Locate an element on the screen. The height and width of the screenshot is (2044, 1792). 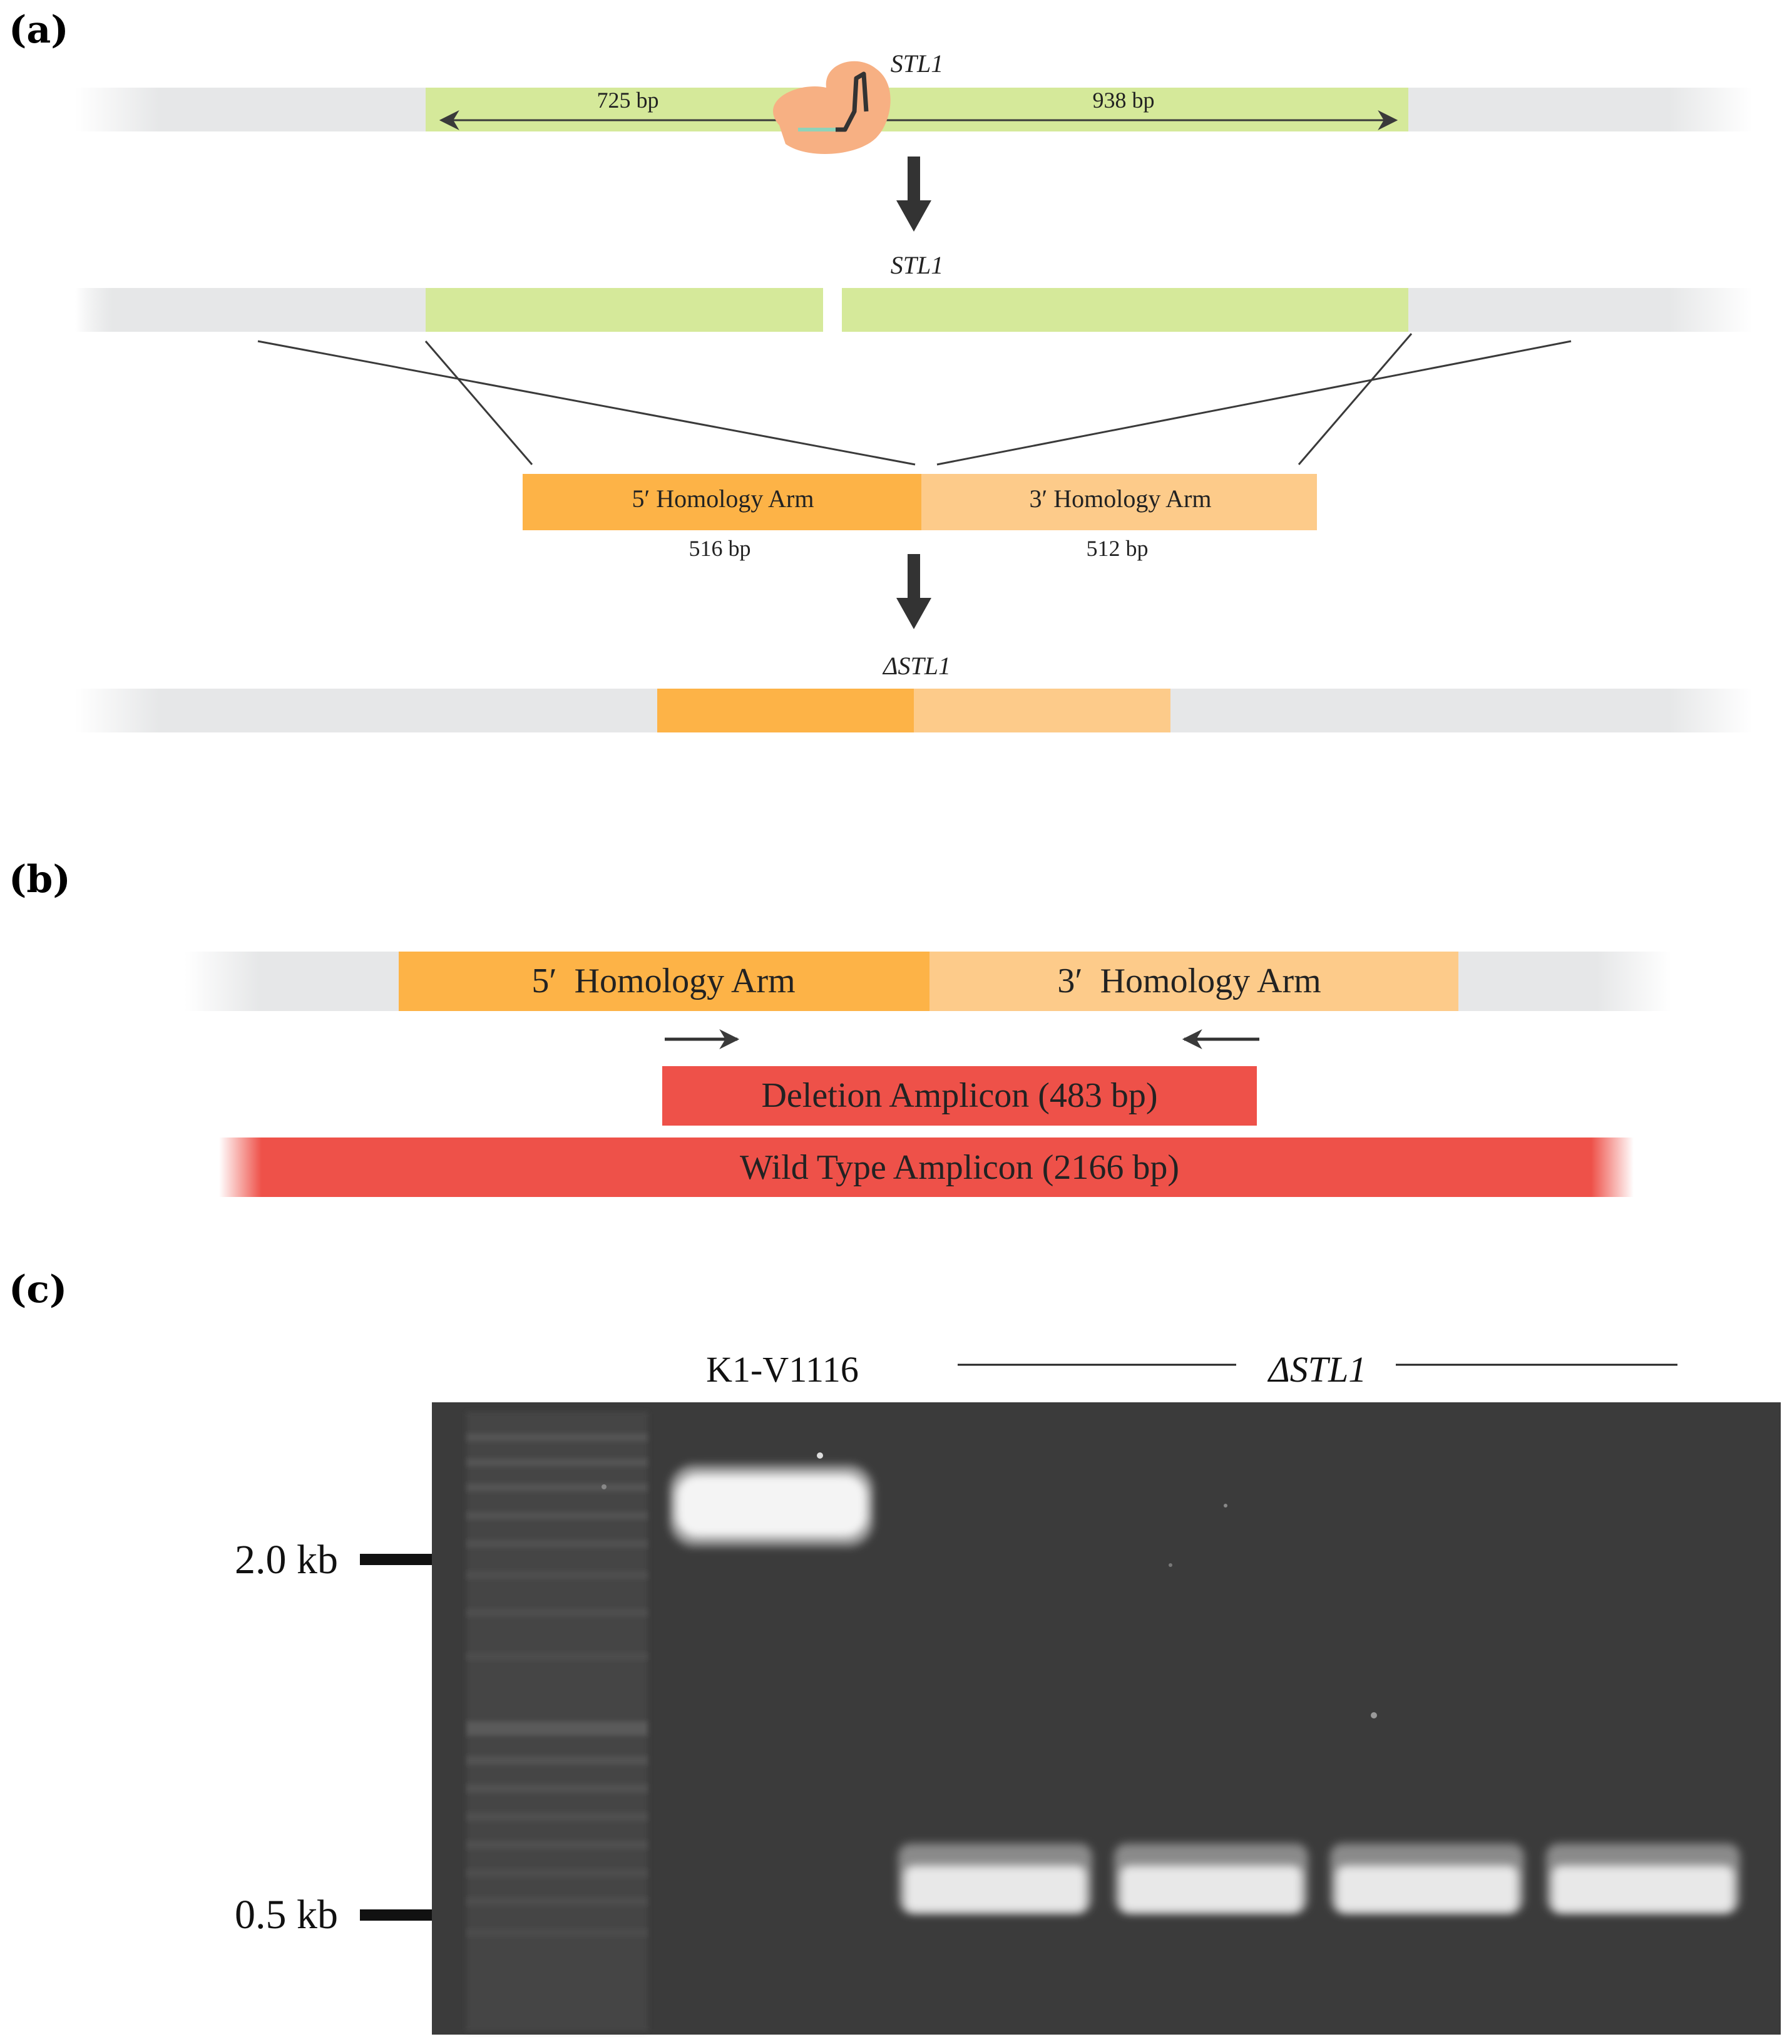
lane-label-mutant: ΔSTL1 is located at coordinates (1317, 1369).